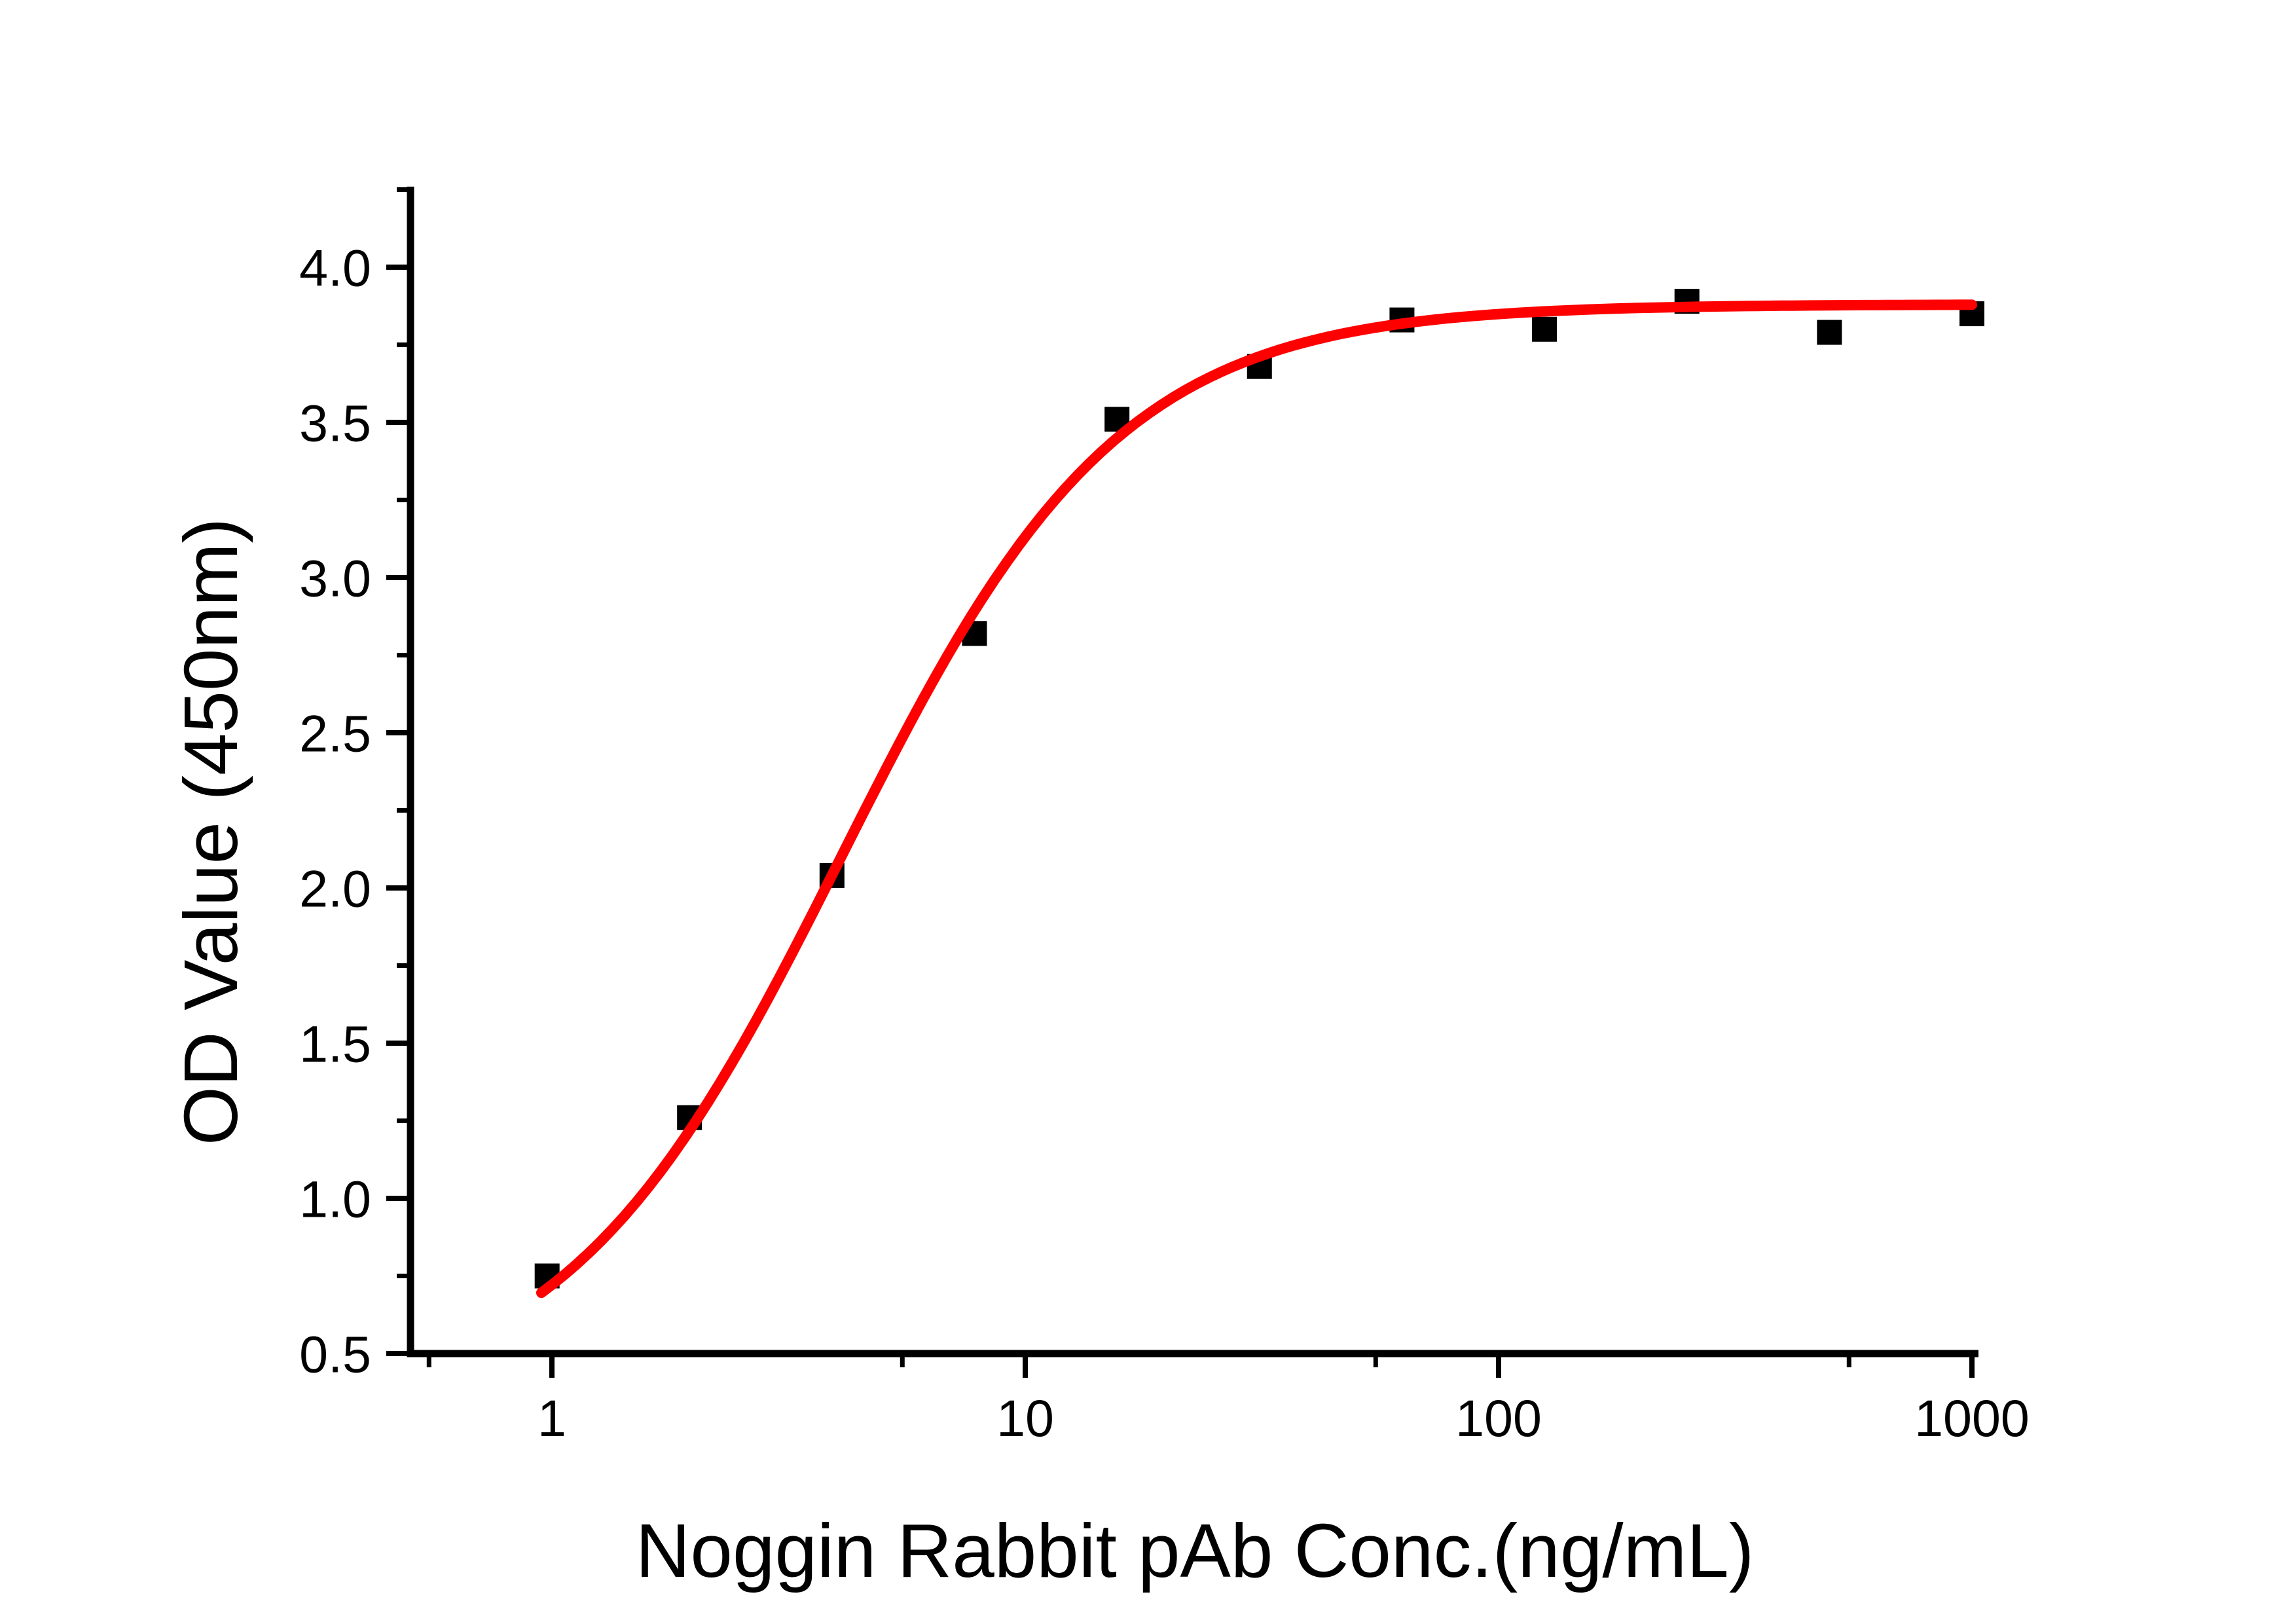 This screenshot has width=2296, height=1624. What do you see at coordinates (335, 811) in the screenshot?
I see `y-axis-tick-labels: 0.5 1.0 1.5 2.0 2.5 3.0 3.5 4.0` at bounding box center [335, 811].